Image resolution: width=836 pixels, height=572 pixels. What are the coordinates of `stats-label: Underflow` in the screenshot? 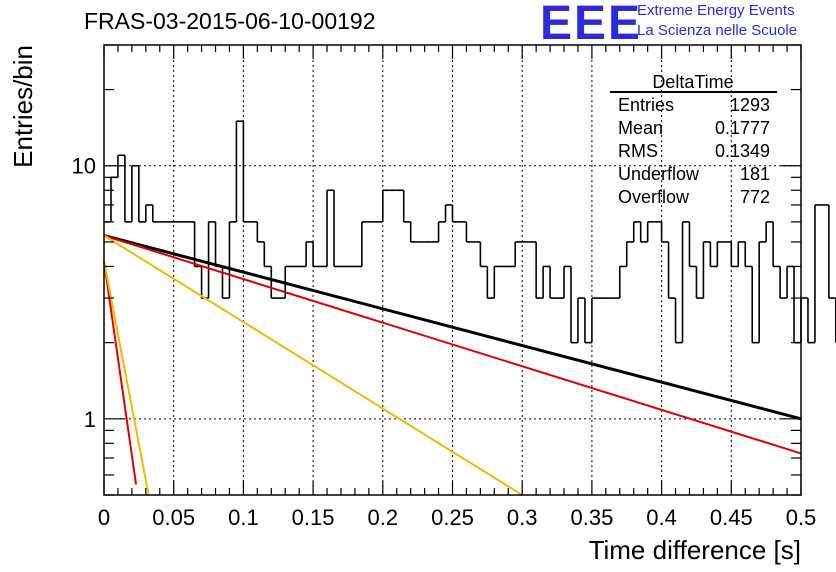 It's located at (659, 174).